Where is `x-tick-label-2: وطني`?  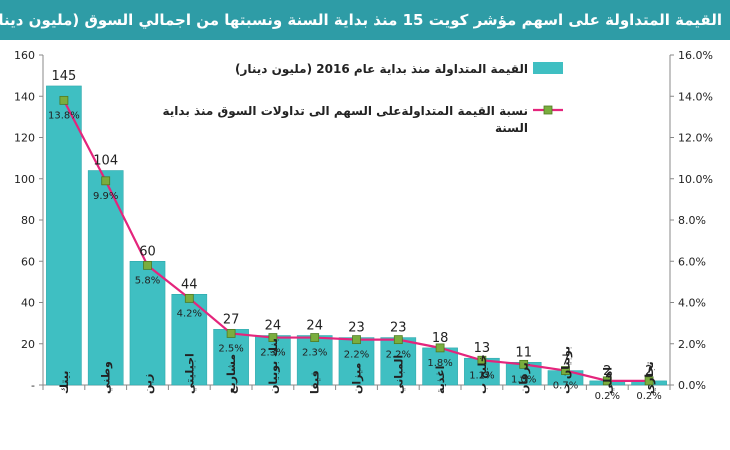
x-tick-label-2: وطني is located at coordinates (106, 377).